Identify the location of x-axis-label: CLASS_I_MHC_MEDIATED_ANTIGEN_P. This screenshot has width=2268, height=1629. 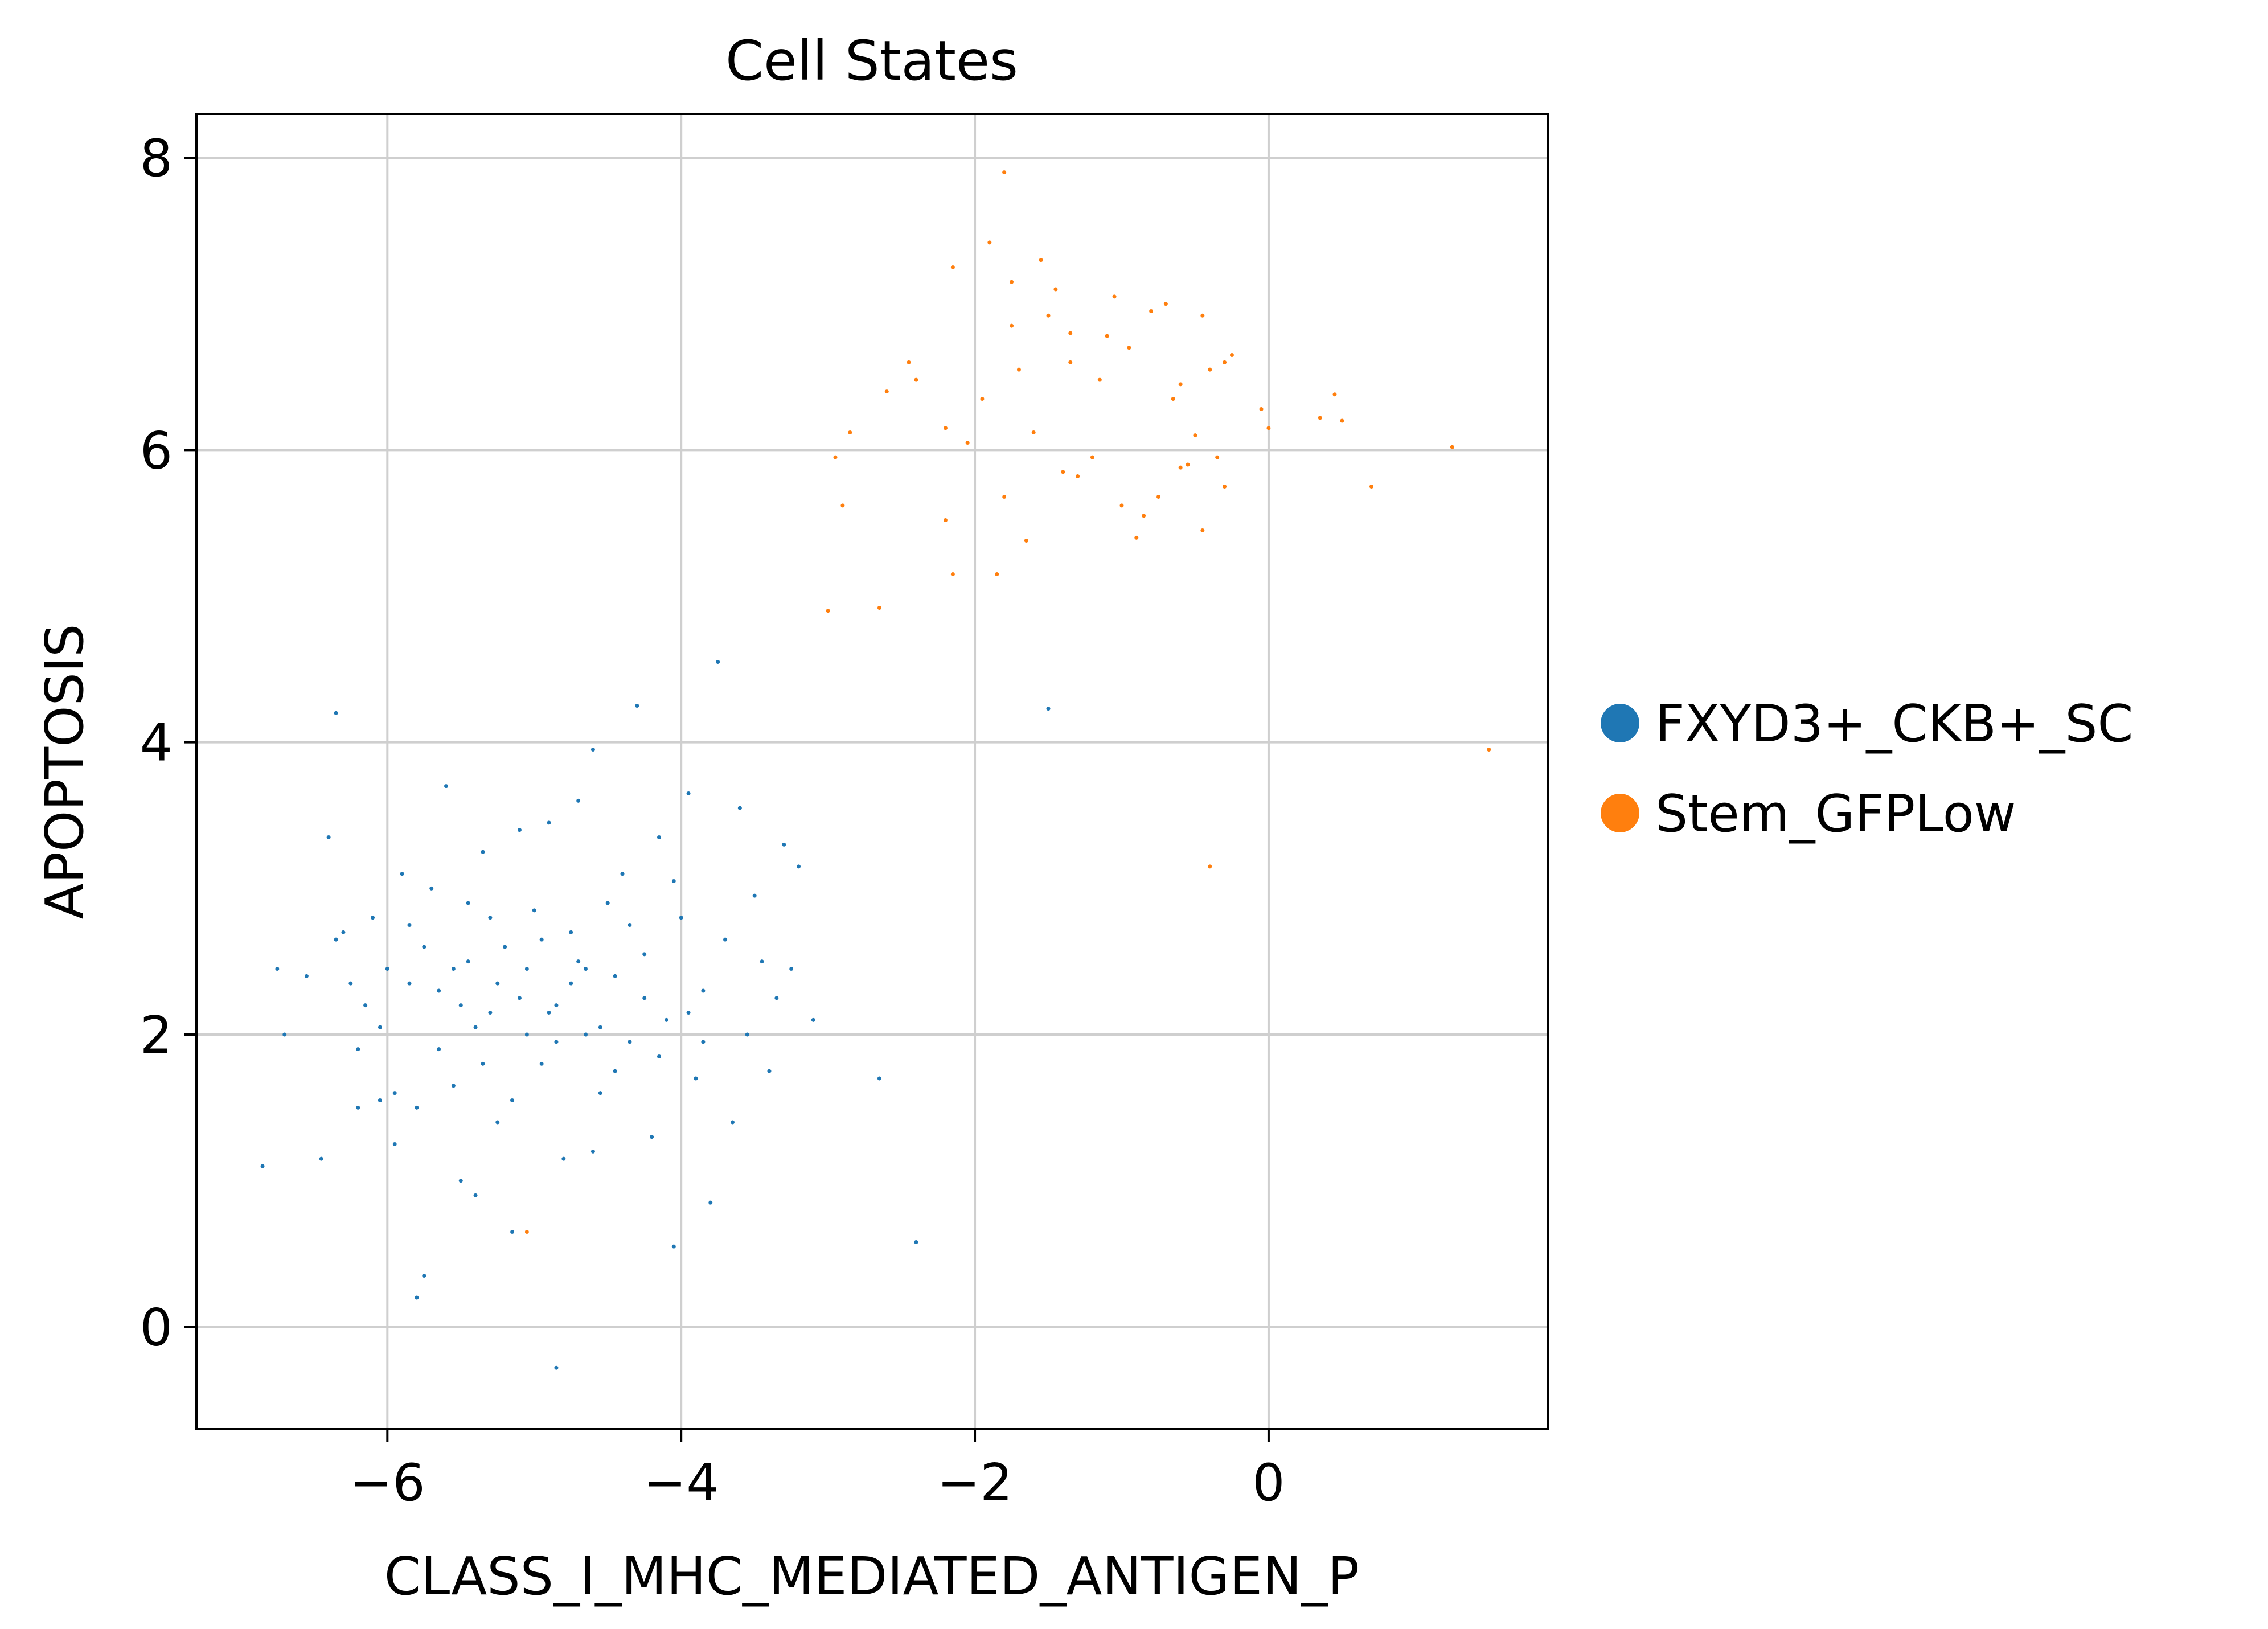
(872, 1576).